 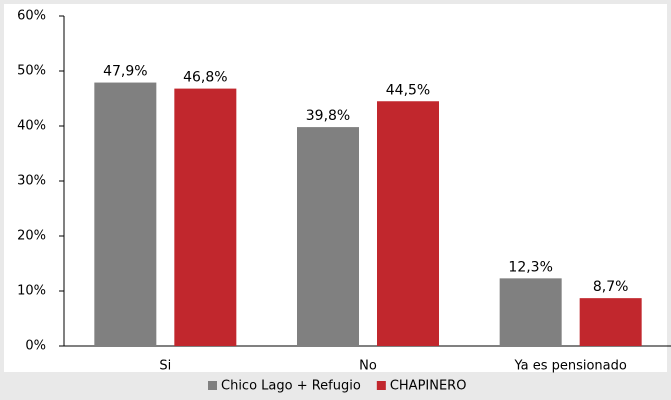 What do you see at coordinates (408, 90) in the screenshot?
I see `value-label: 44,5%` at bounding box center [408, 90].